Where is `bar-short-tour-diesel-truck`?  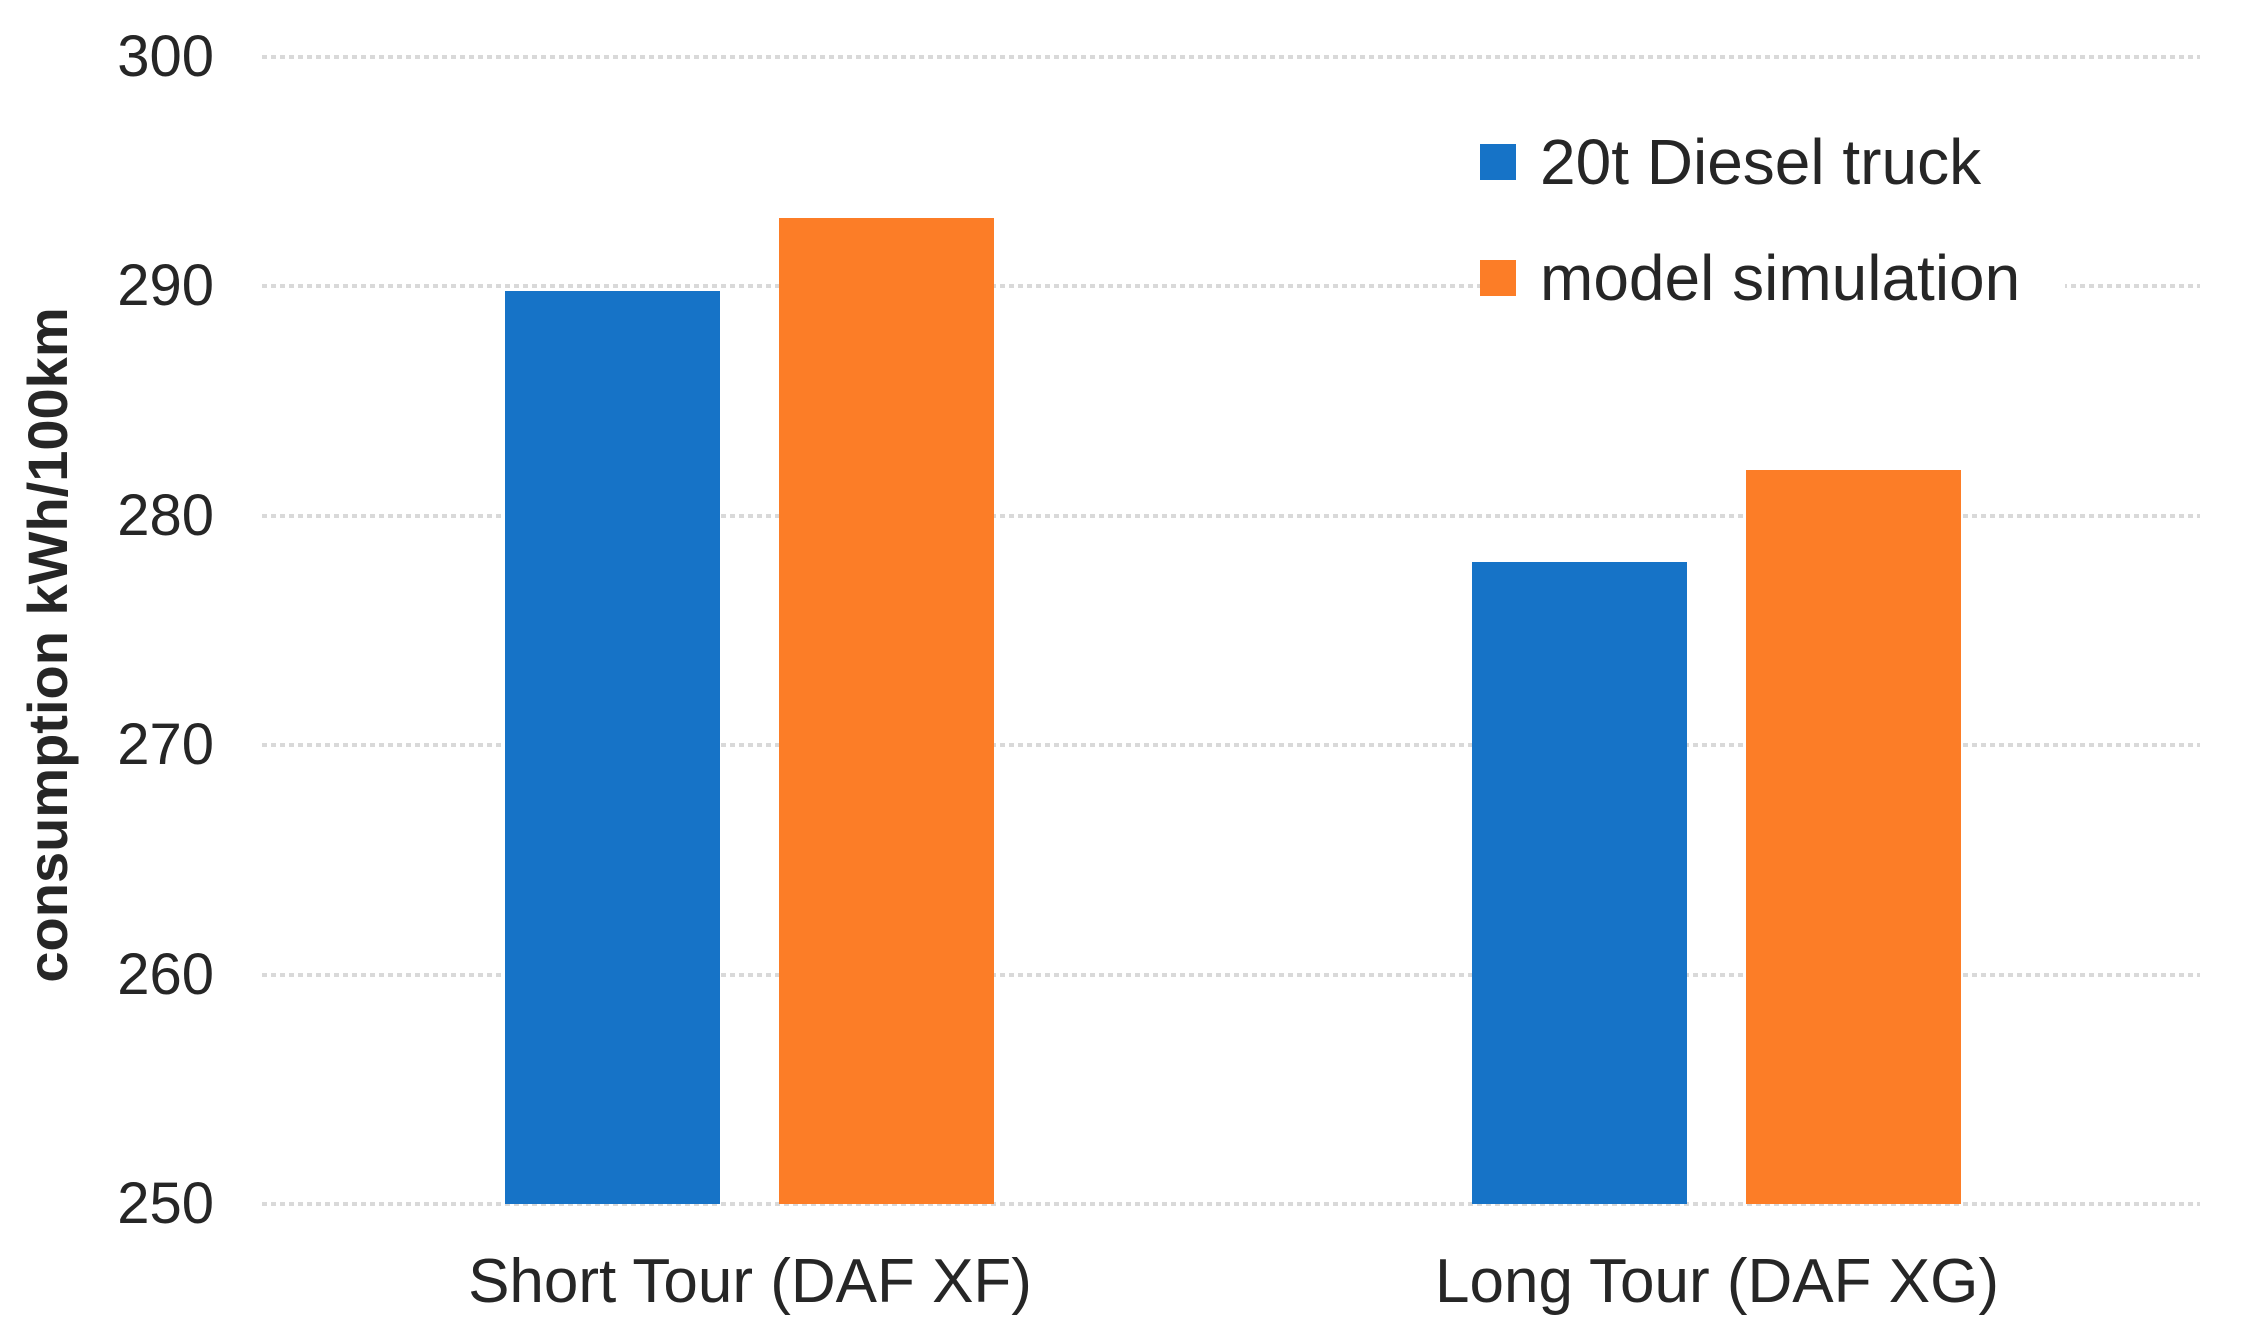
bar-short-tour-diesel-truck is located at coordinates (612, 747).